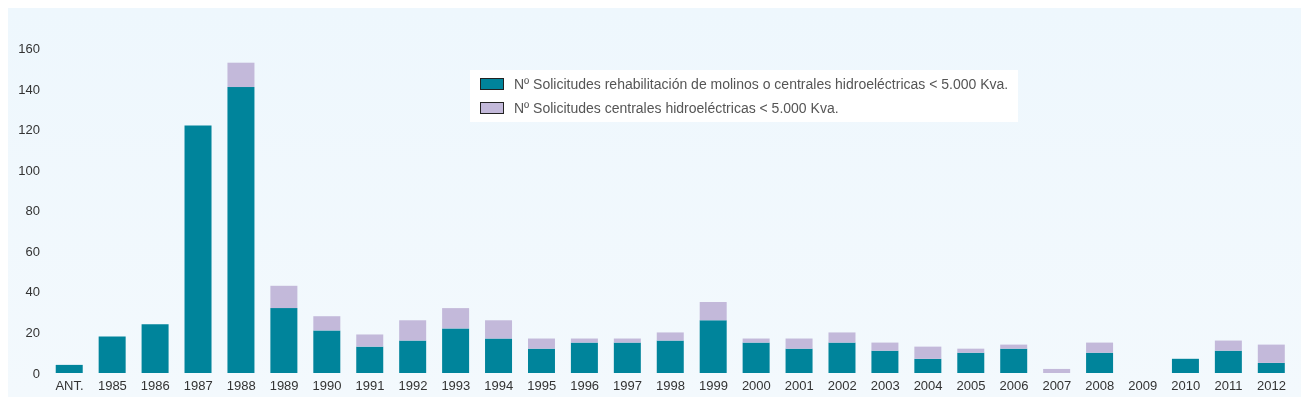 The image size is (1309, 405). Describe the element at coordinates (713, 386) in the screenshot. I see `x-tick-label: 1999` at that location.